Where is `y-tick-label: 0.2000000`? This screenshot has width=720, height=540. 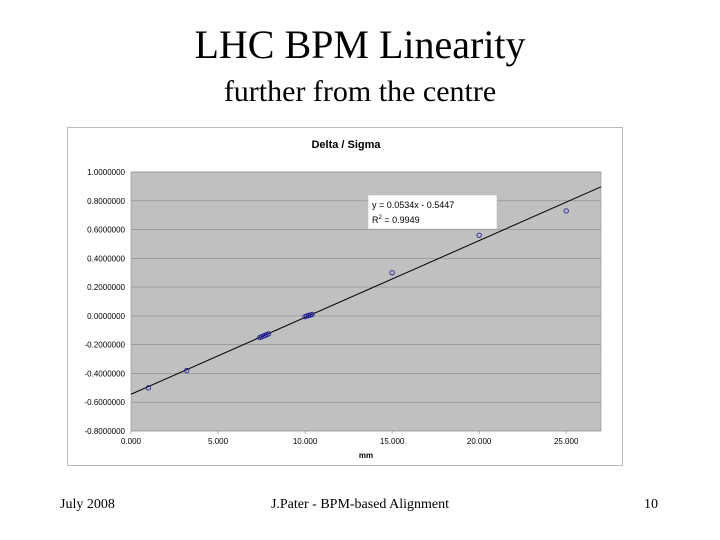 y-tick-label: 0.2000000 is located at coordinates (106, 287).